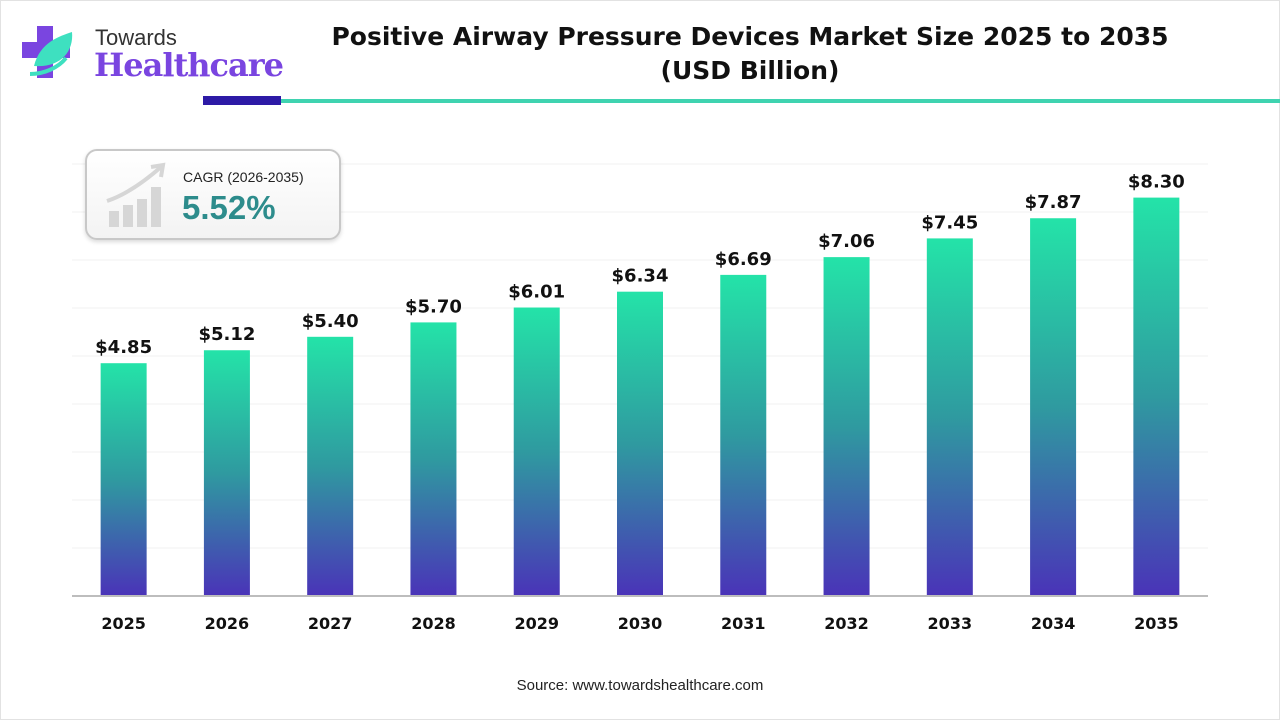  What do you see at coordinates (136, 194) in the screenshot?
I see `growth-chart-icon` at bounding box center [136, 194].